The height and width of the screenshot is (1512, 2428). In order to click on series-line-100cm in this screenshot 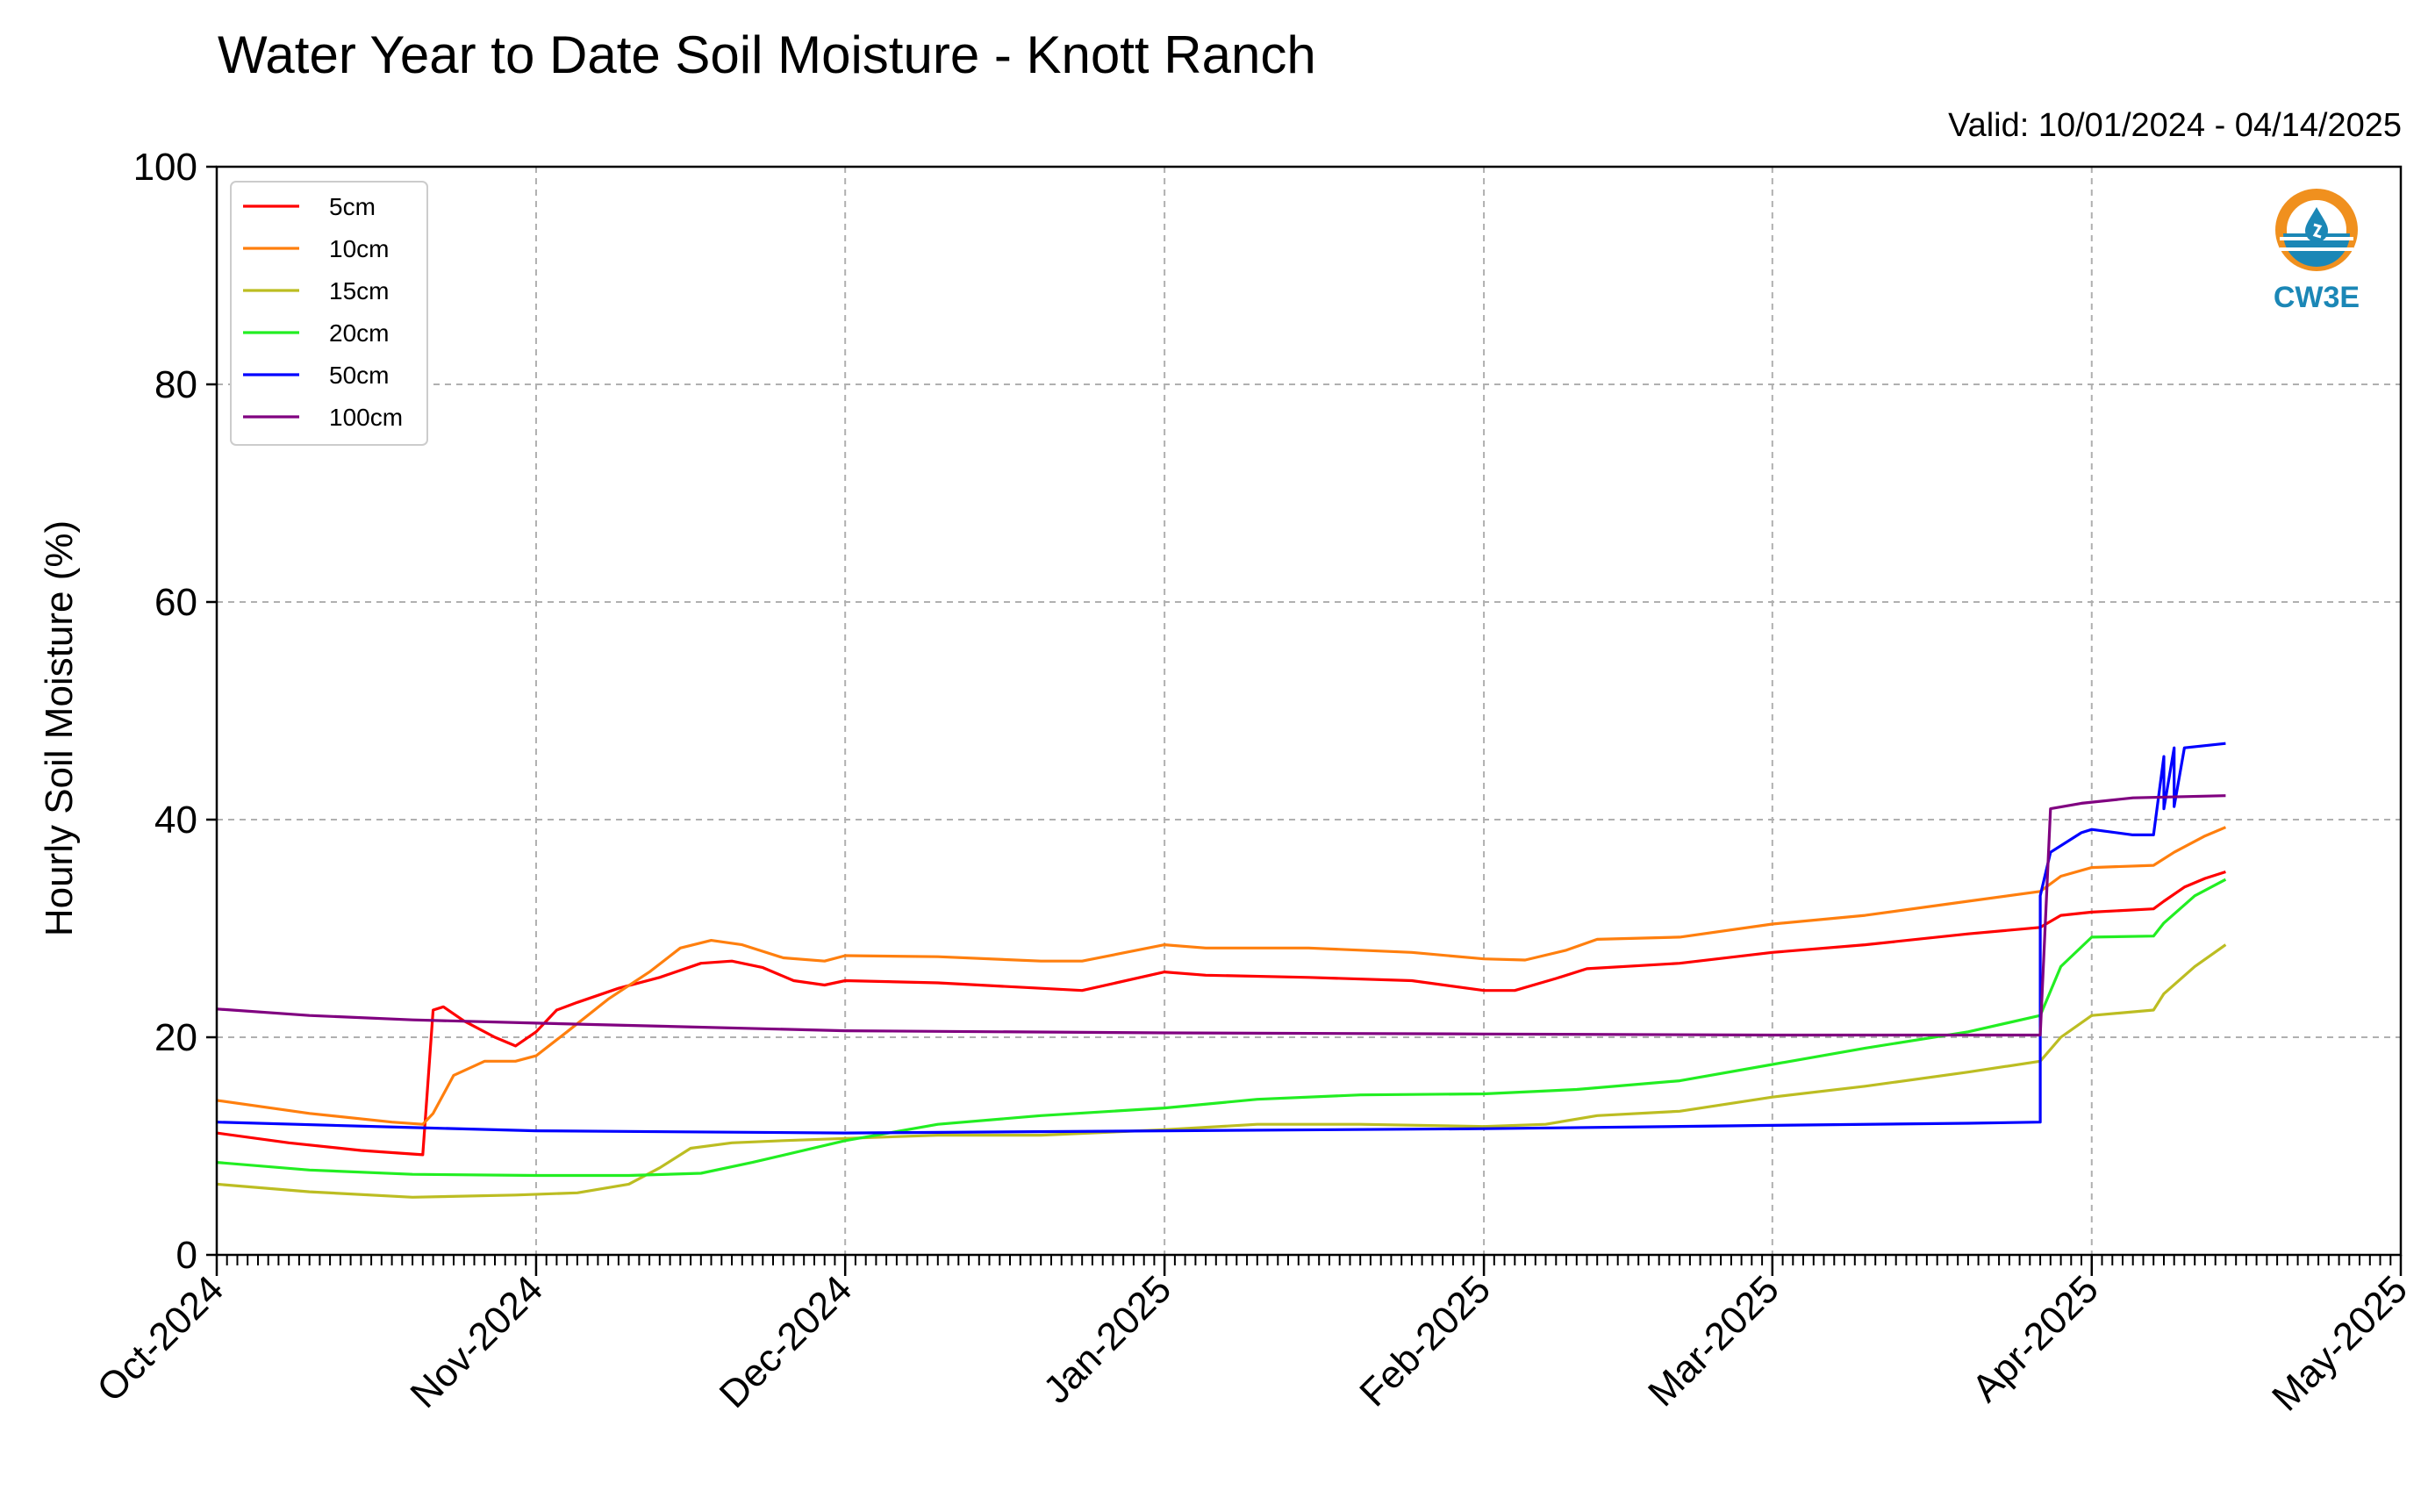, I will do `click(1221, 916)`.